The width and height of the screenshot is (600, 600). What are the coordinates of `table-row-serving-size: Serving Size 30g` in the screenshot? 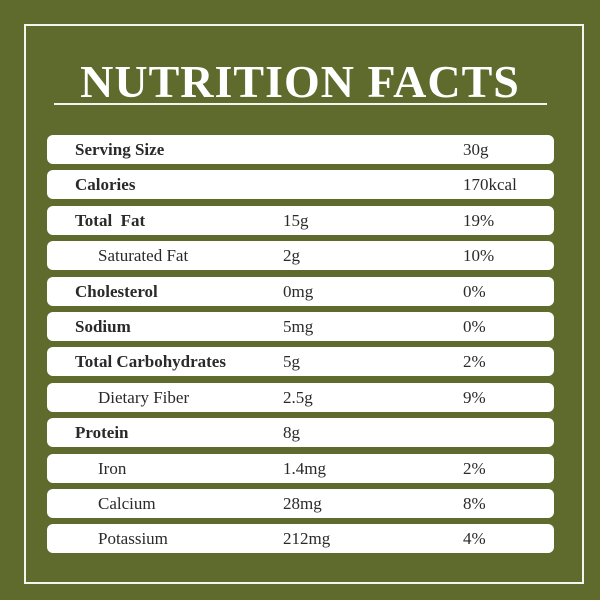 It's located at (300, 149).